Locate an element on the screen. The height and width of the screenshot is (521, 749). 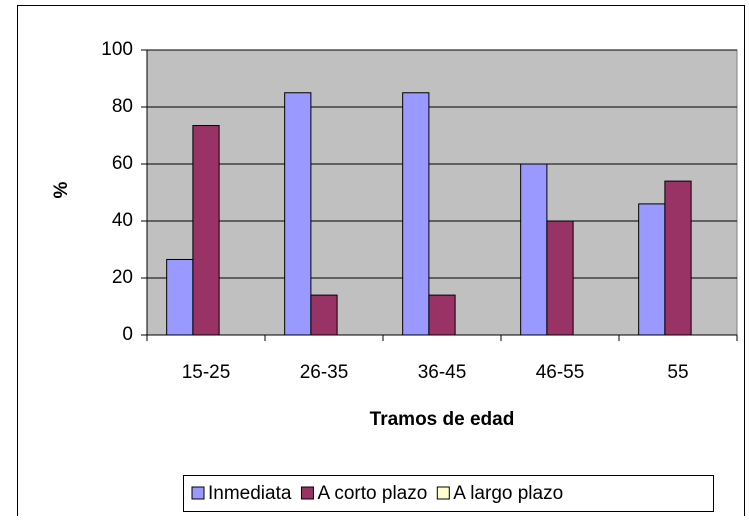
legend-label: Inmediata is located at coordinates (250, 493).